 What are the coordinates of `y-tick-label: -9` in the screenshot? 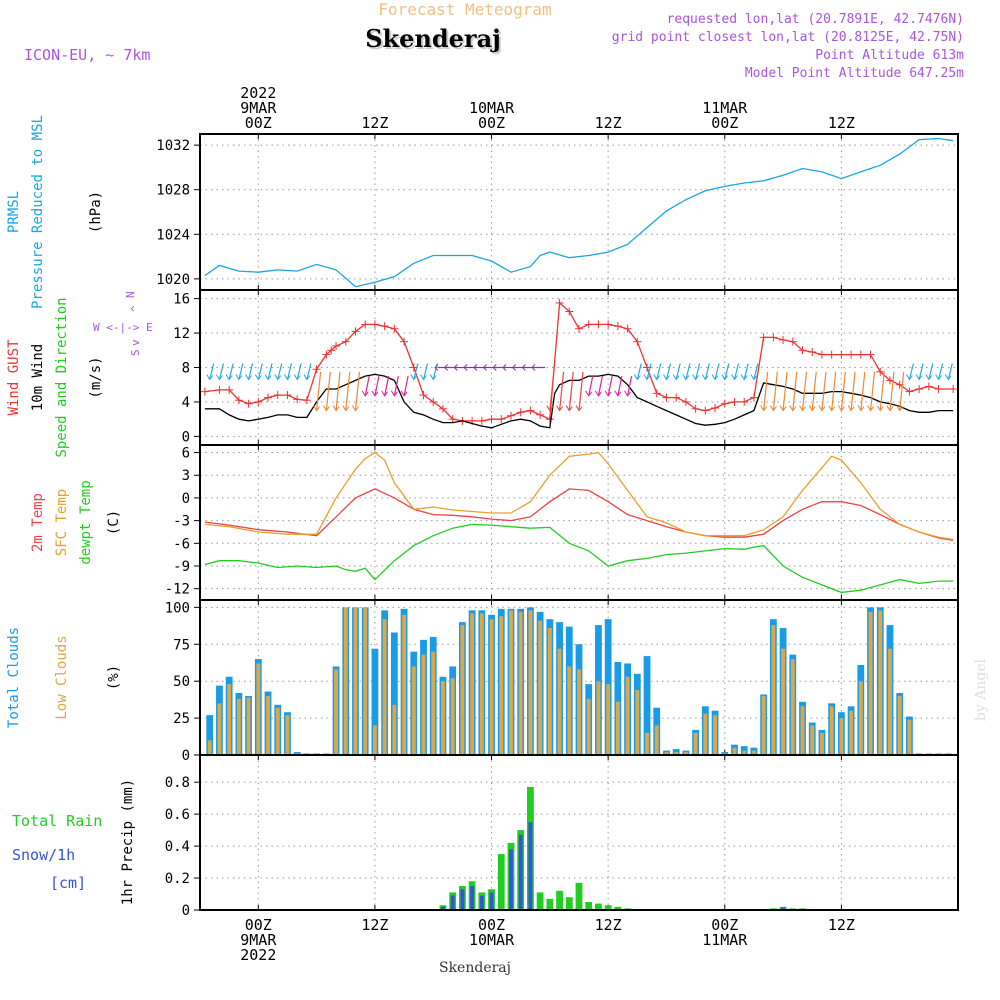 It's located at (181, 567).